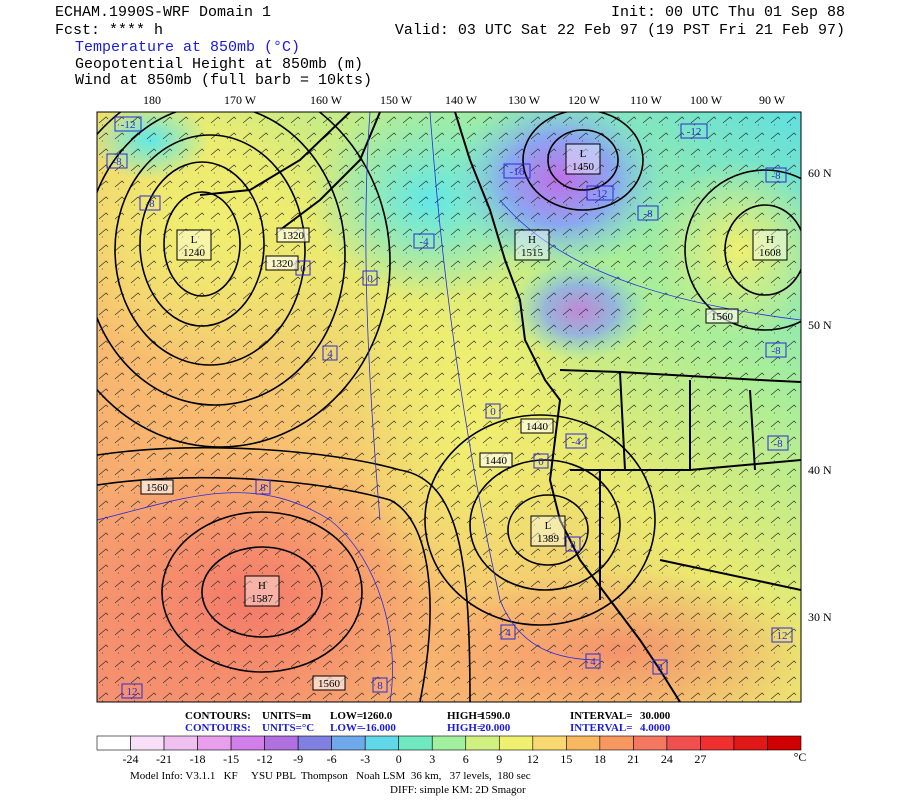 The image size is (900, 800). What do you see at coordinates (466, 759) in the screenshot?
I see `colorbar-tick: 6` at bounding box center [466, 759].